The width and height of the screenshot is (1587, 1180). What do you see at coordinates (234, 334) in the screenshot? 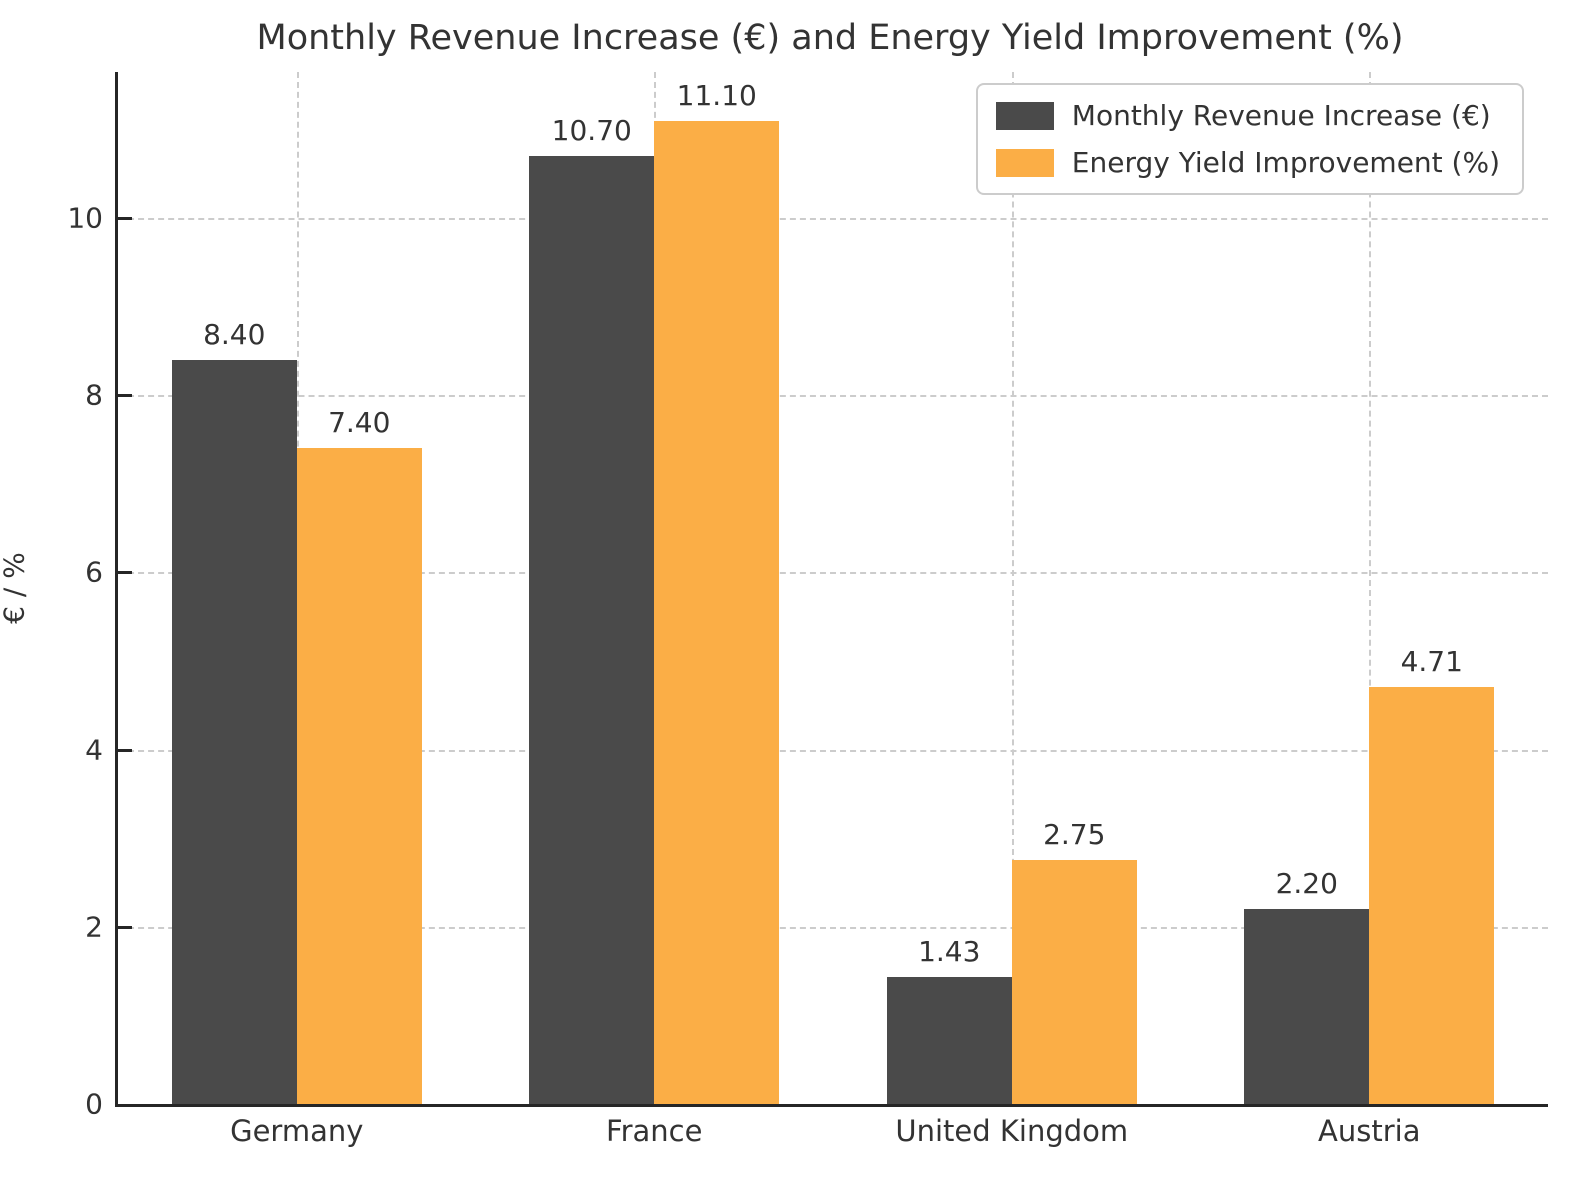
I see `value-label-germany-series0: 8.40` at bounding box center [234, 334].